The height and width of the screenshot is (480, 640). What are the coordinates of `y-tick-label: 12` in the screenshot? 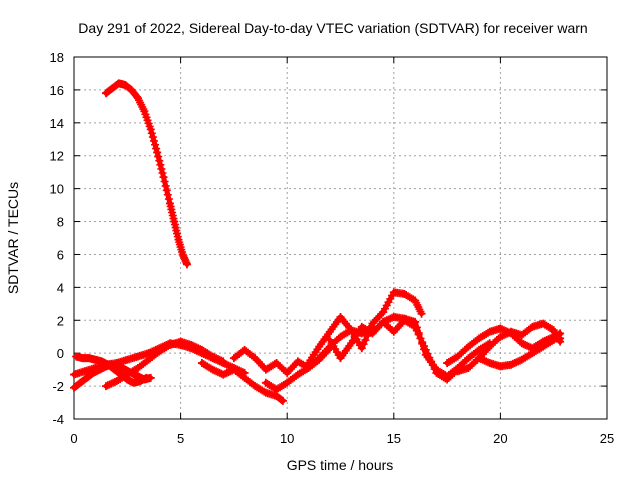 It's located at (57, 156).